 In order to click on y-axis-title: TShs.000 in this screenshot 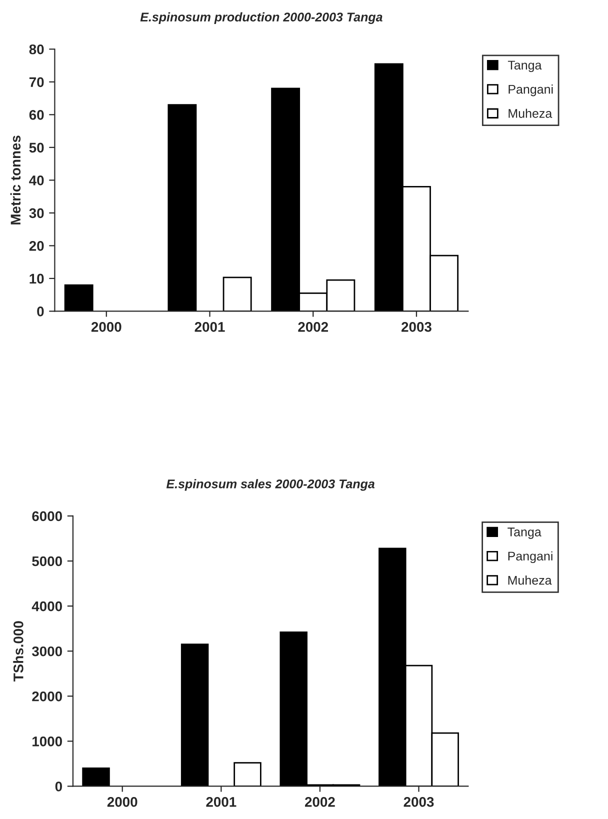, I will do `click(18, 651)`.